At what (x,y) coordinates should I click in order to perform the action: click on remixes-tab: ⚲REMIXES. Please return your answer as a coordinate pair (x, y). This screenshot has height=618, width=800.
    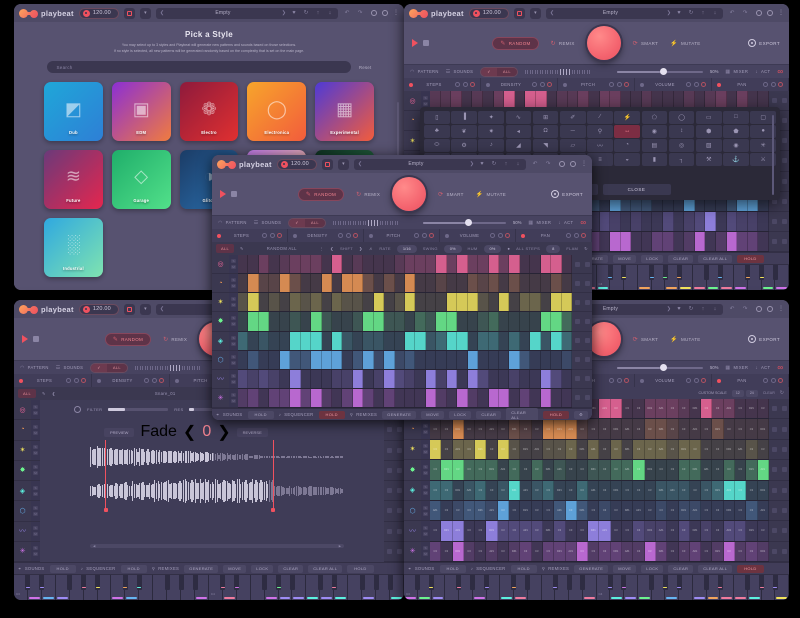
    Looking at the image, I should click on (165, 568).